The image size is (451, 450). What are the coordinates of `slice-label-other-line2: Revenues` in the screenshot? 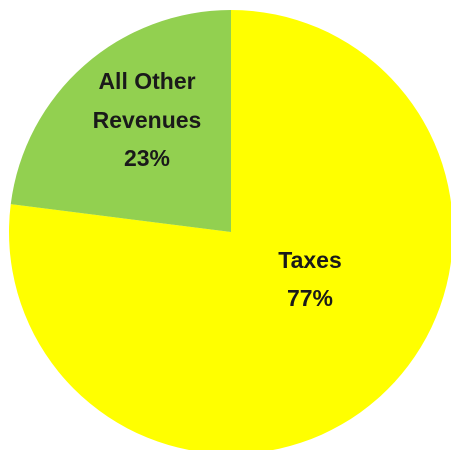 It's located at (147, 120).